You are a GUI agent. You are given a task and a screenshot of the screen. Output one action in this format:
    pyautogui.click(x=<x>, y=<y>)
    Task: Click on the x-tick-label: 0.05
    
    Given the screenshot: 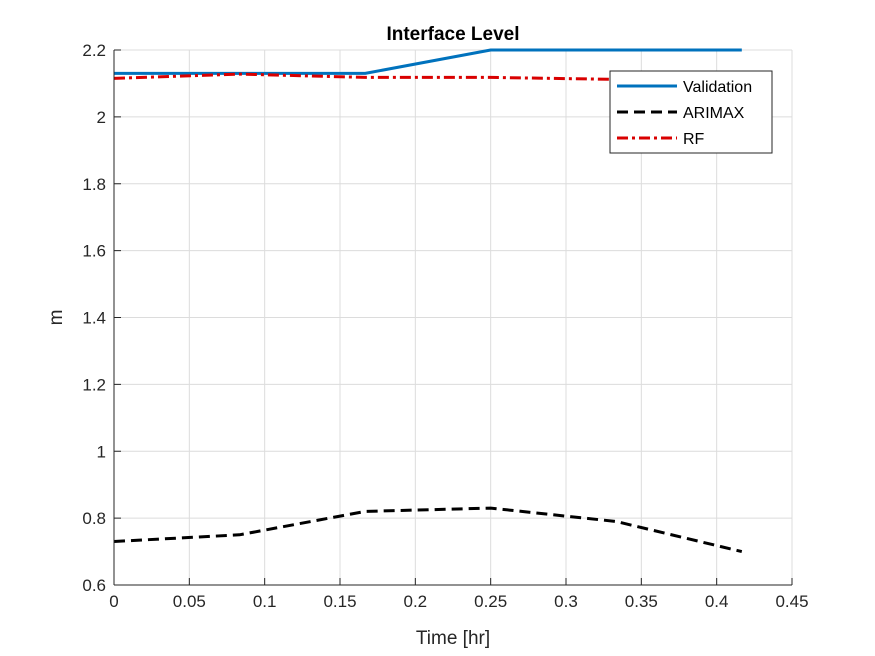 What is the action you would take?
    pyautogui.click(x=189, y=601)
    